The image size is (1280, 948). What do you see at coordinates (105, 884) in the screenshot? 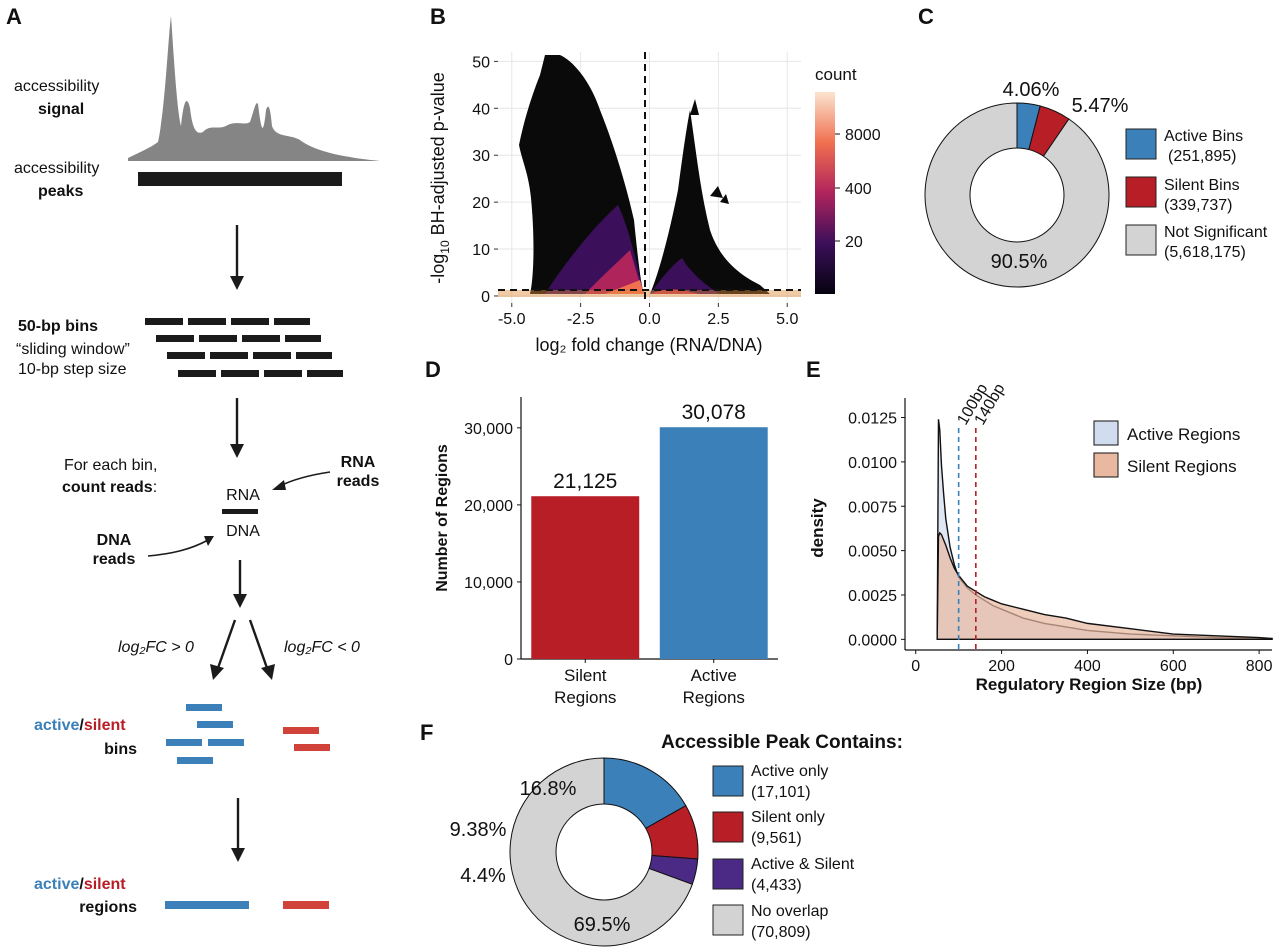
I see `regions-silent-word: silent` at bounding box center [105, 884].